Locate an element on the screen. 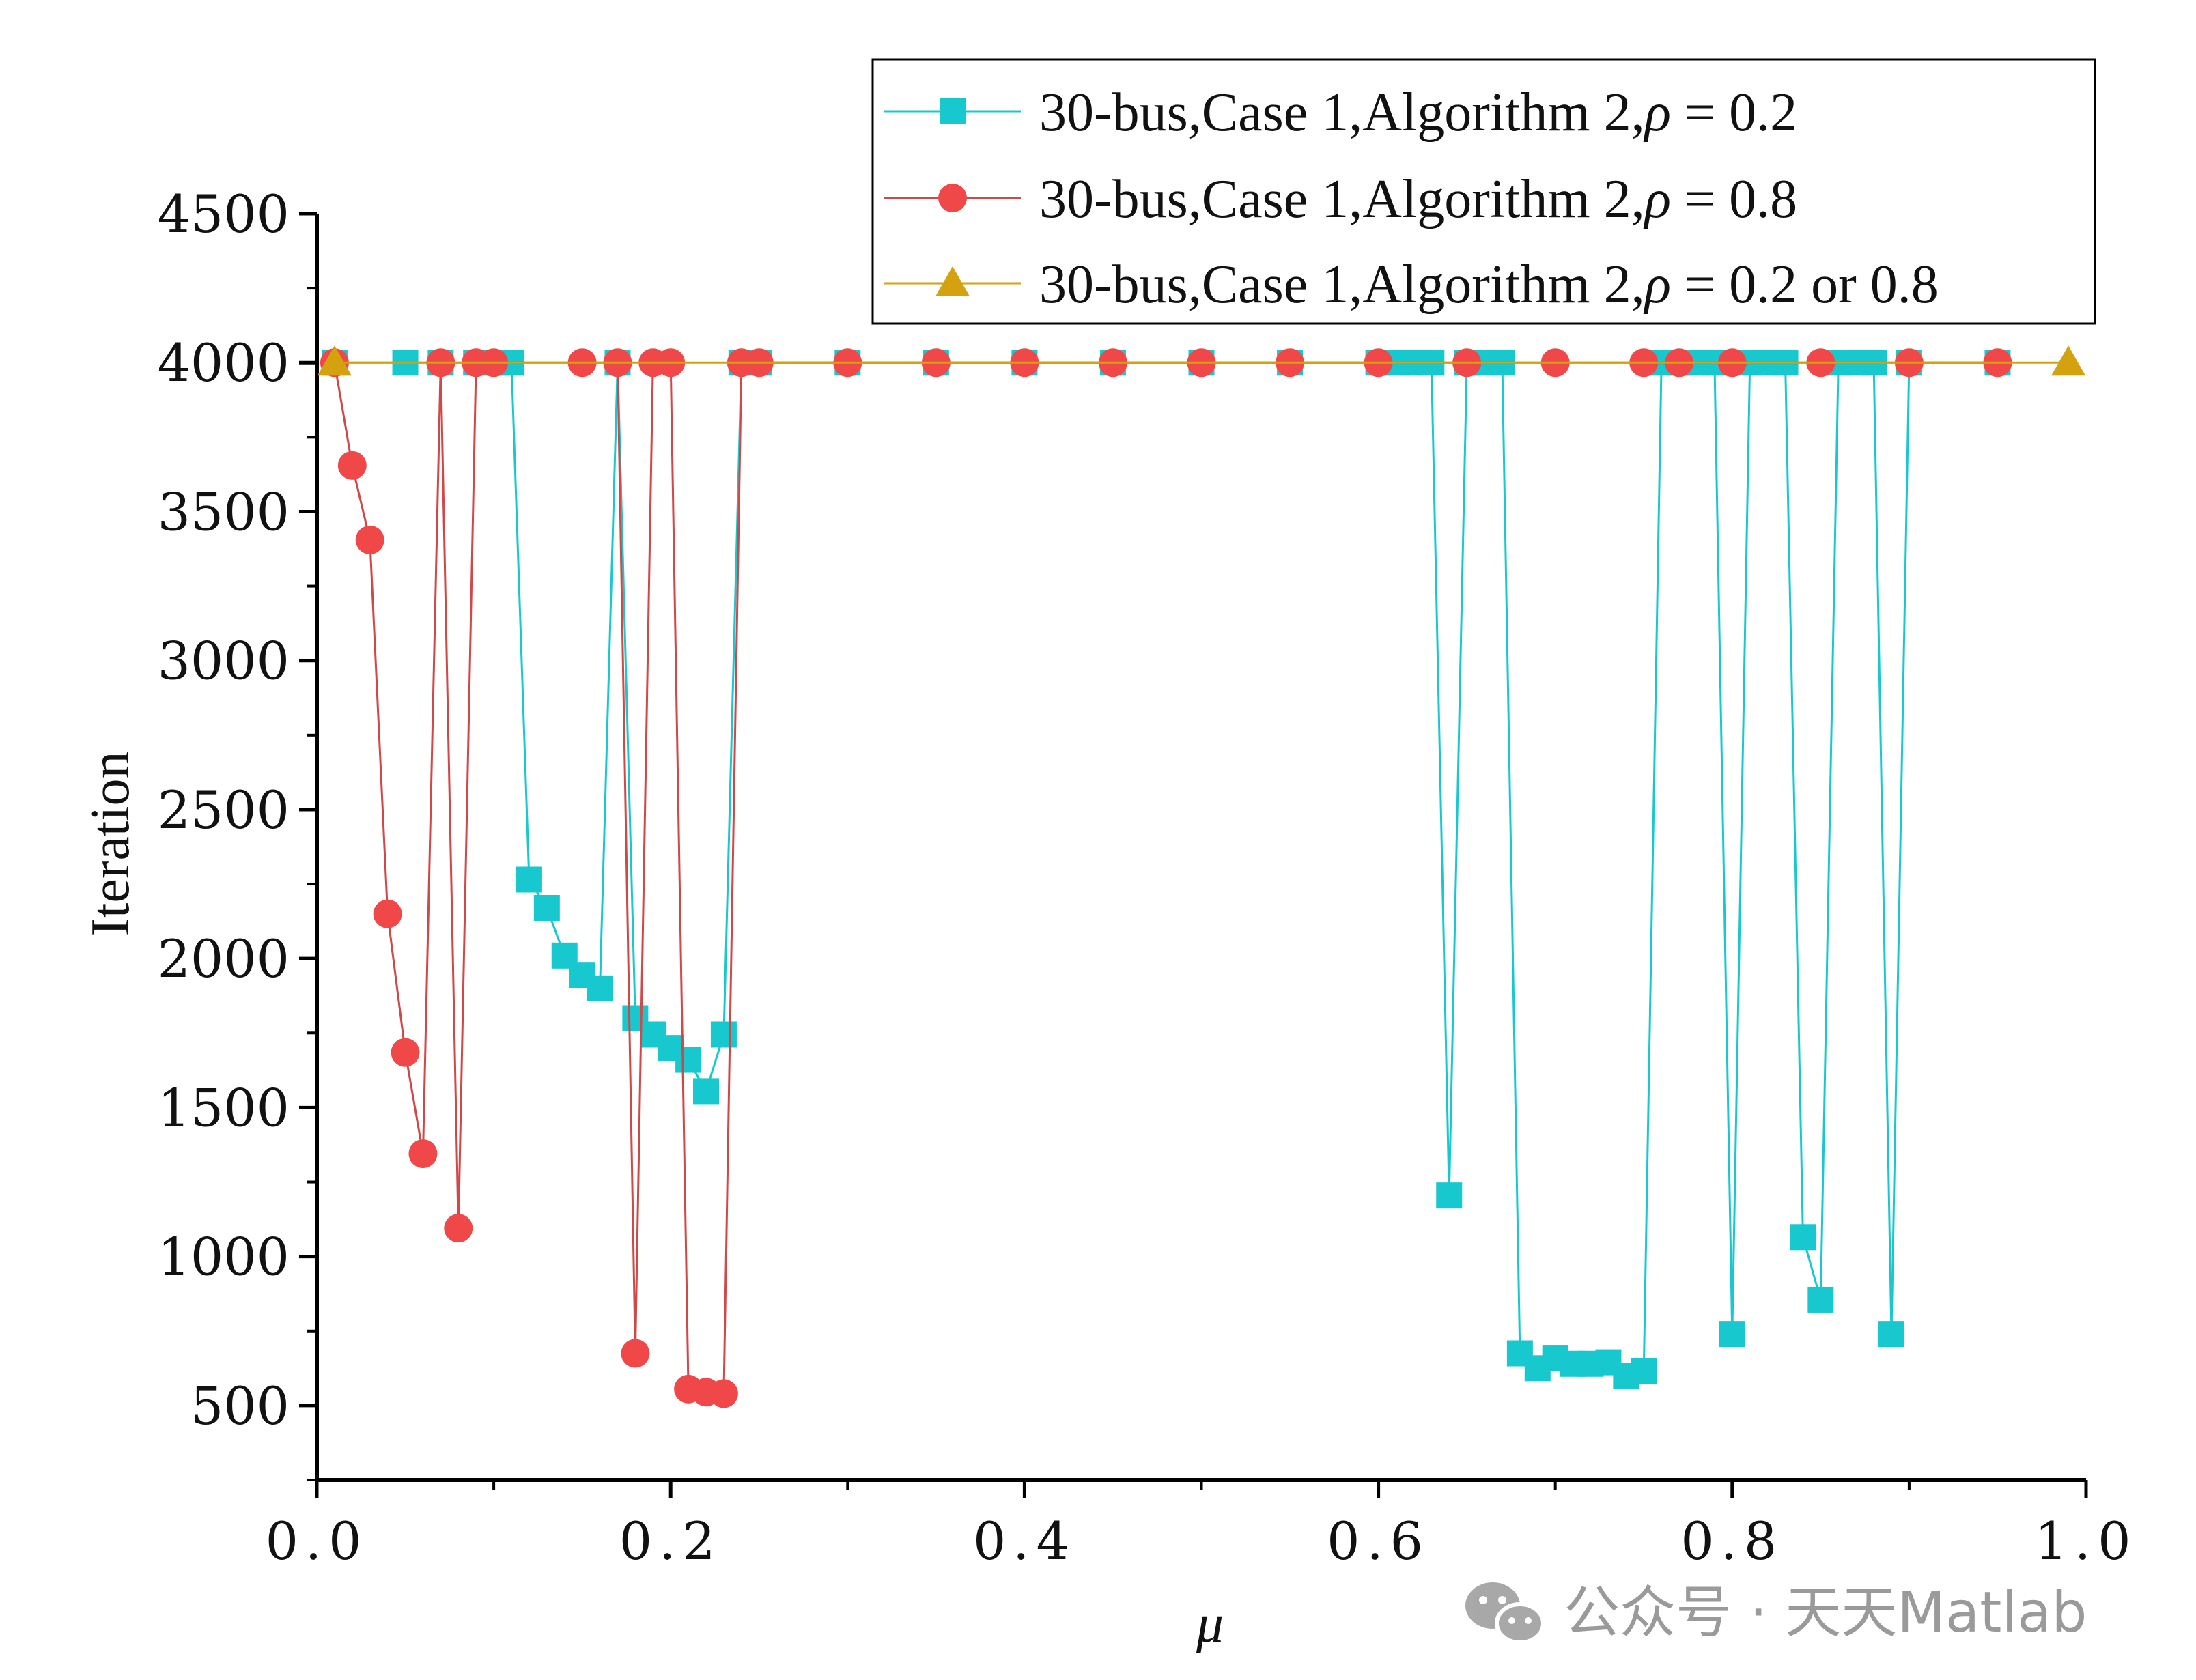 The height and width of the screenshot is (1680, 2196). x-tick-label: 0.8 is located at coordinates (1732, 1541).